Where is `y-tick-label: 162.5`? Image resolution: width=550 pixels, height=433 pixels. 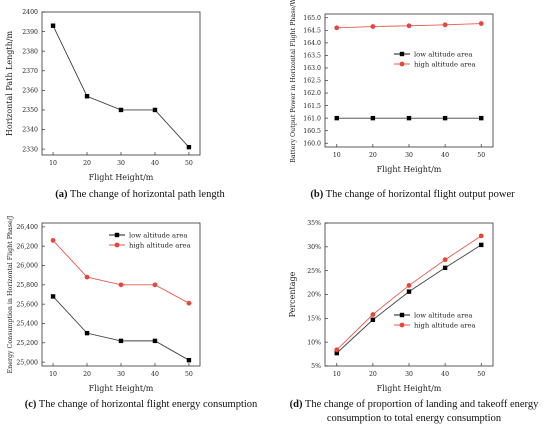
y-tick-label: 162.5 is located at coordinates (312, 81).